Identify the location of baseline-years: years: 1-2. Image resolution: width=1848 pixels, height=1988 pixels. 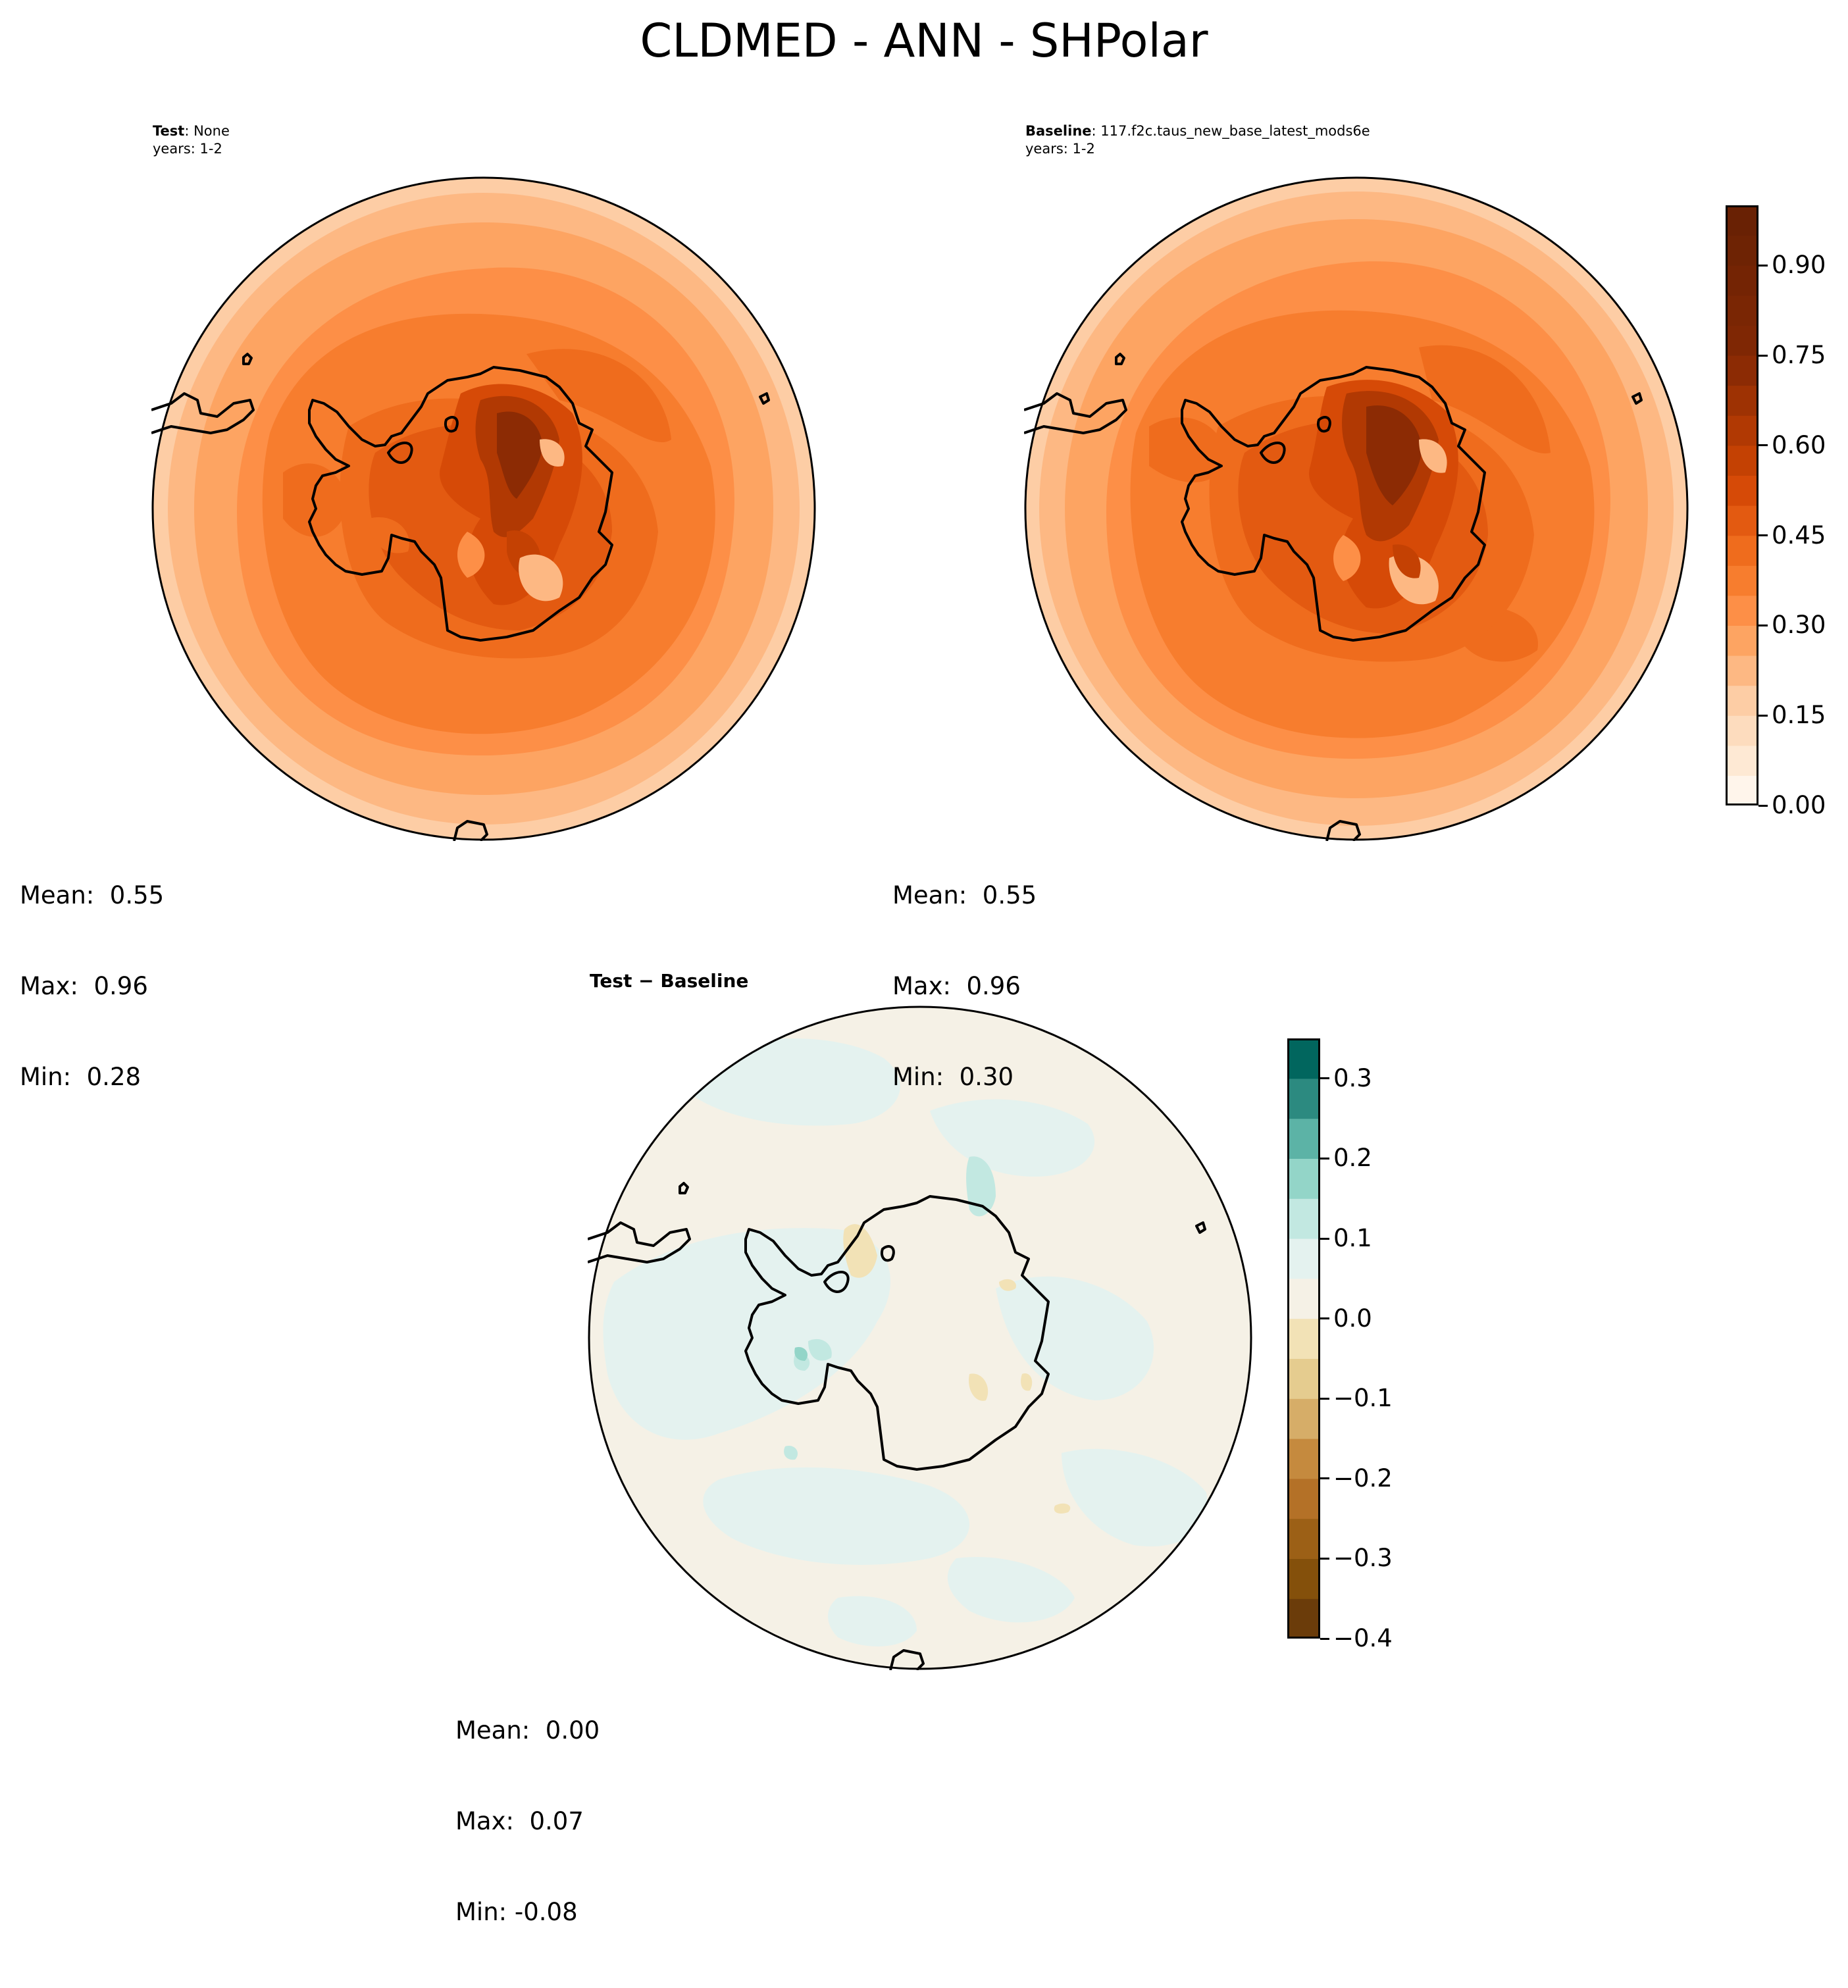
(1060, 149).